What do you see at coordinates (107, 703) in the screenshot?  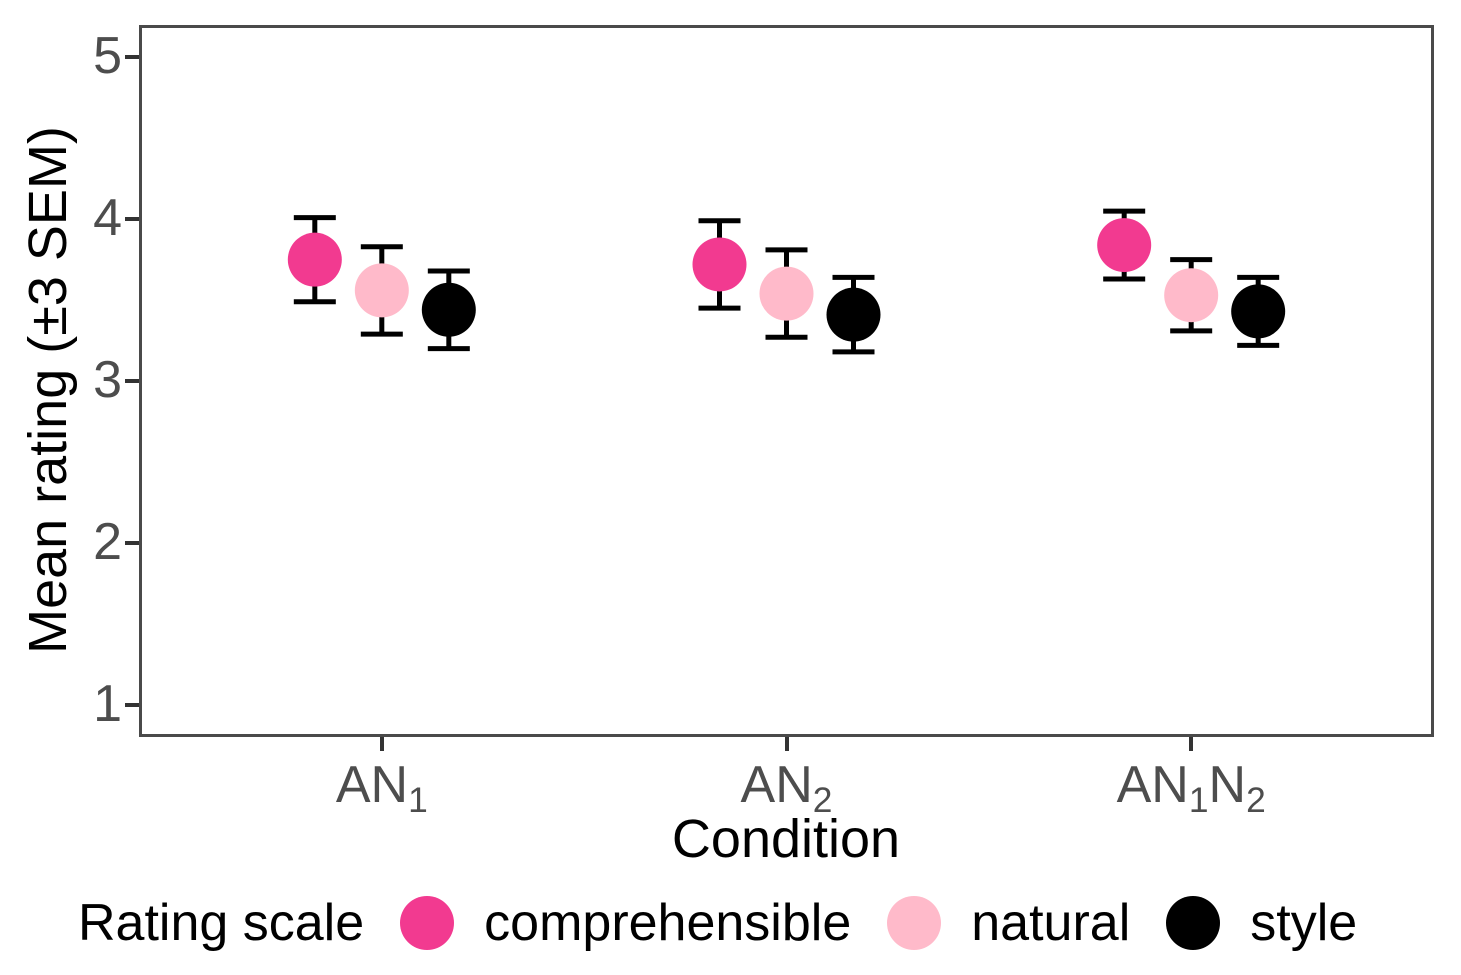 I see `y-tick-label: 1` at bounding box center [107, 703].